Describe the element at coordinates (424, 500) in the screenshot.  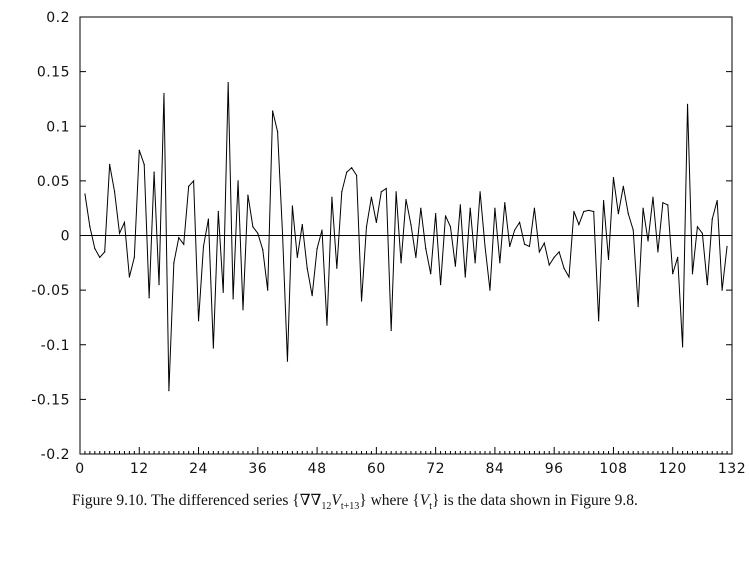
I see `caption-data-var: V` at that location.